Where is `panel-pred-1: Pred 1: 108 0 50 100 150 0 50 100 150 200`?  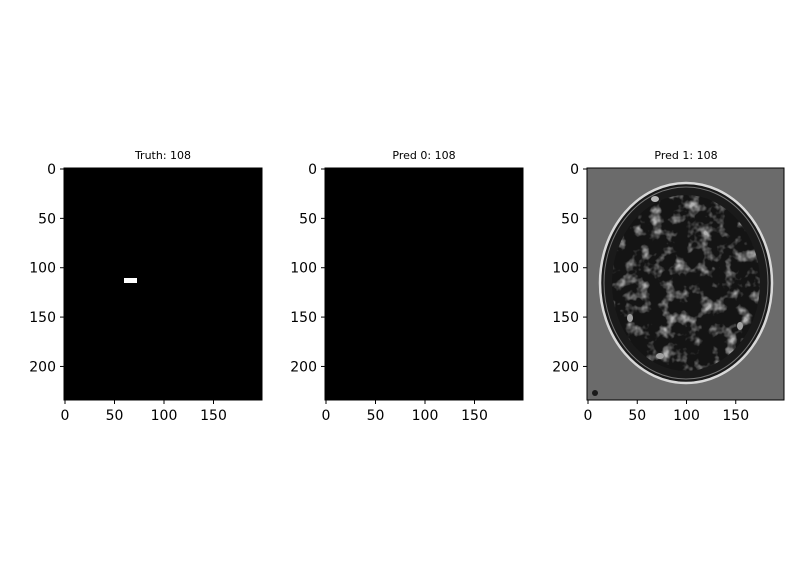 panel-pred-1: Pred 1: 108 0 50 100 150 0 50 100 150 200 is located at coordinates (668, 286).